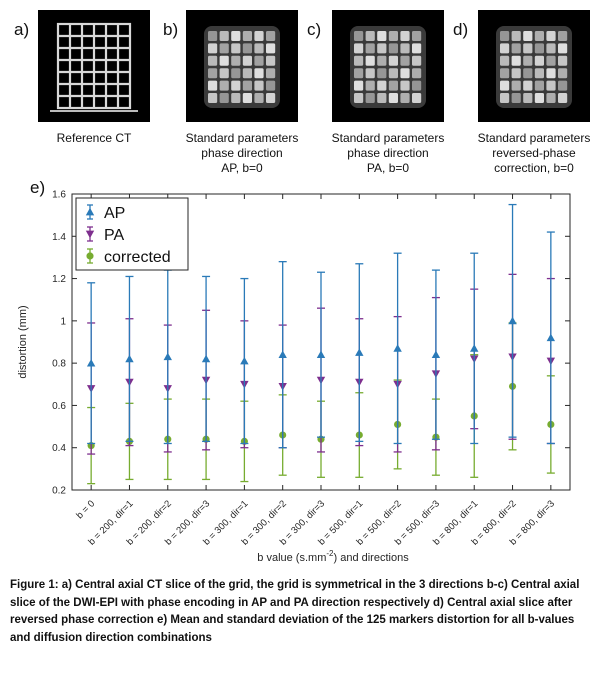 This screenshot has width=600, height=677. I want to click on y-tick-label: 0.8, so click(59, 364).